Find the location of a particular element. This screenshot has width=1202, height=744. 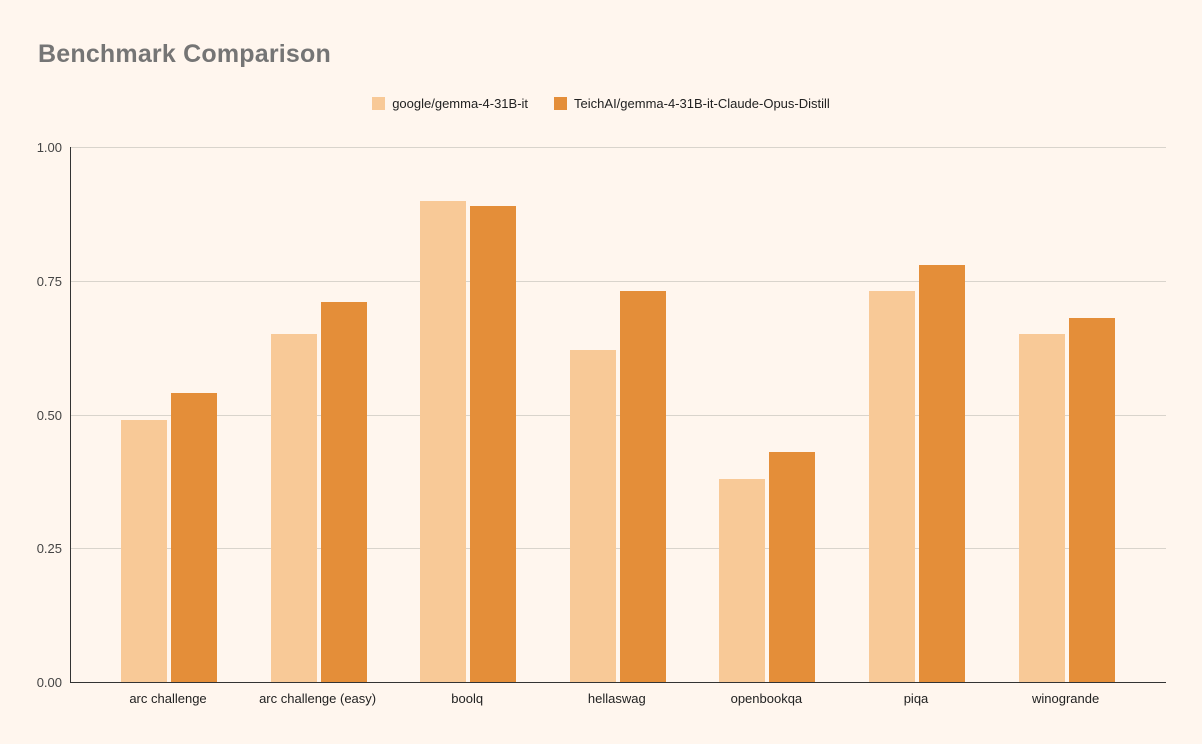

gridline-0.75 is located at coordinates (618, 281).